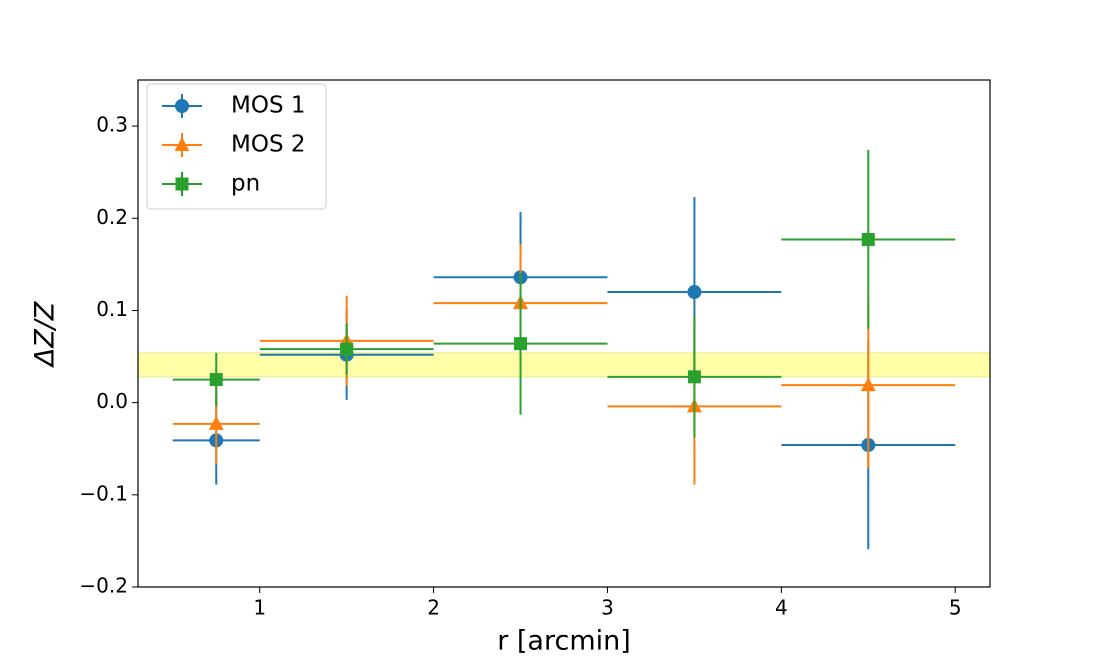  What do you see at coordinates (564, 641) in the screenshot?
I see `x-axis-label: r [arcmin]` at bounding box center [564, 641].